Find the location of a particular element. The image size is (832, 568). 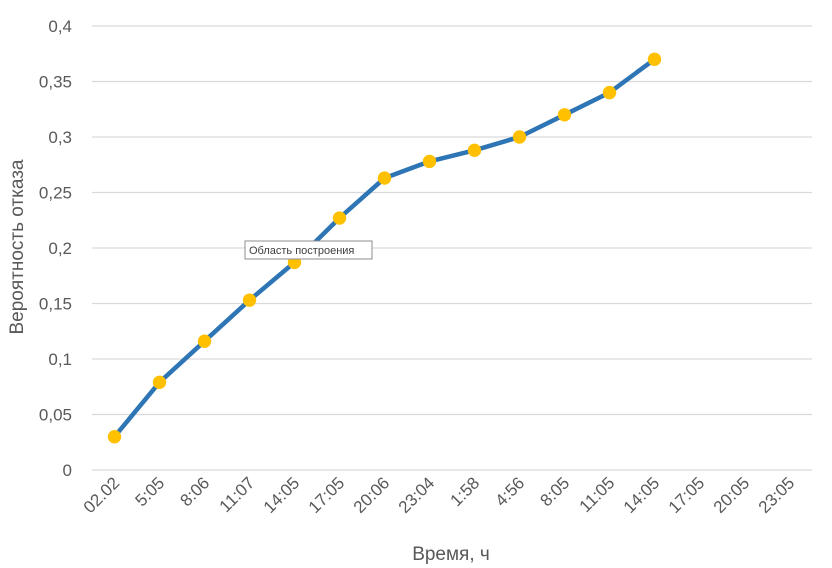

y-axis-tick-labels: 0 0,05 0,1 0,15 0,2 0,25 0,3 0,35 0,4 is located at coordinates (55, 248).